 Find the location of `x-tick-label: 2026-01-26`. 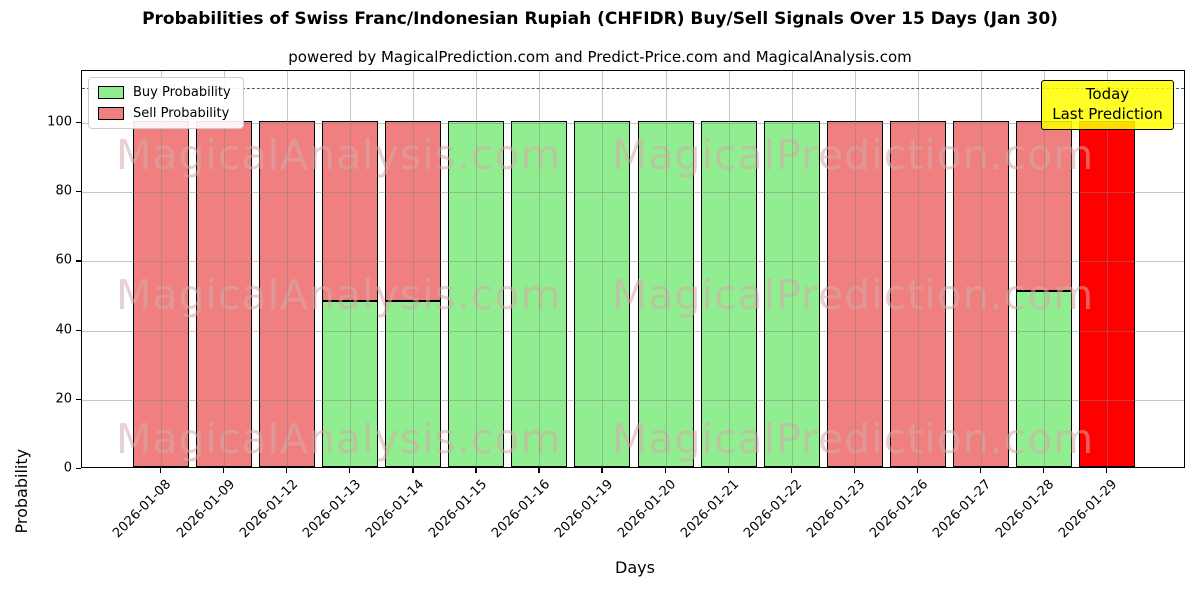

x-tick-label: 2026-01-26 is located at coordinates (899, 509).